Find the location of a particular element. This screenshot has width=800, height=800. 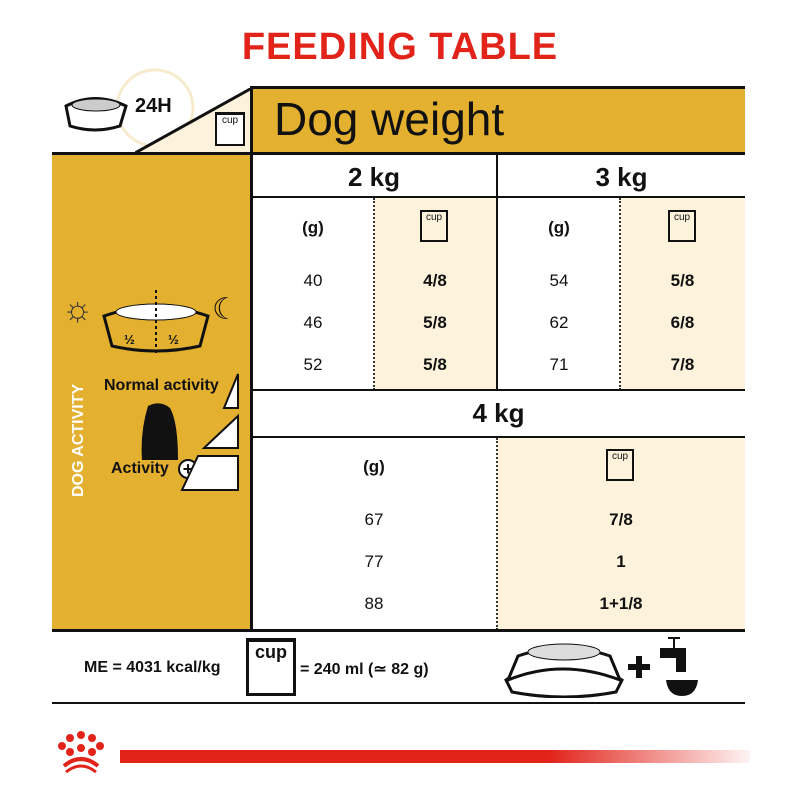

weight-header-2kg: 2 kg is located at coordinates (374, 177).